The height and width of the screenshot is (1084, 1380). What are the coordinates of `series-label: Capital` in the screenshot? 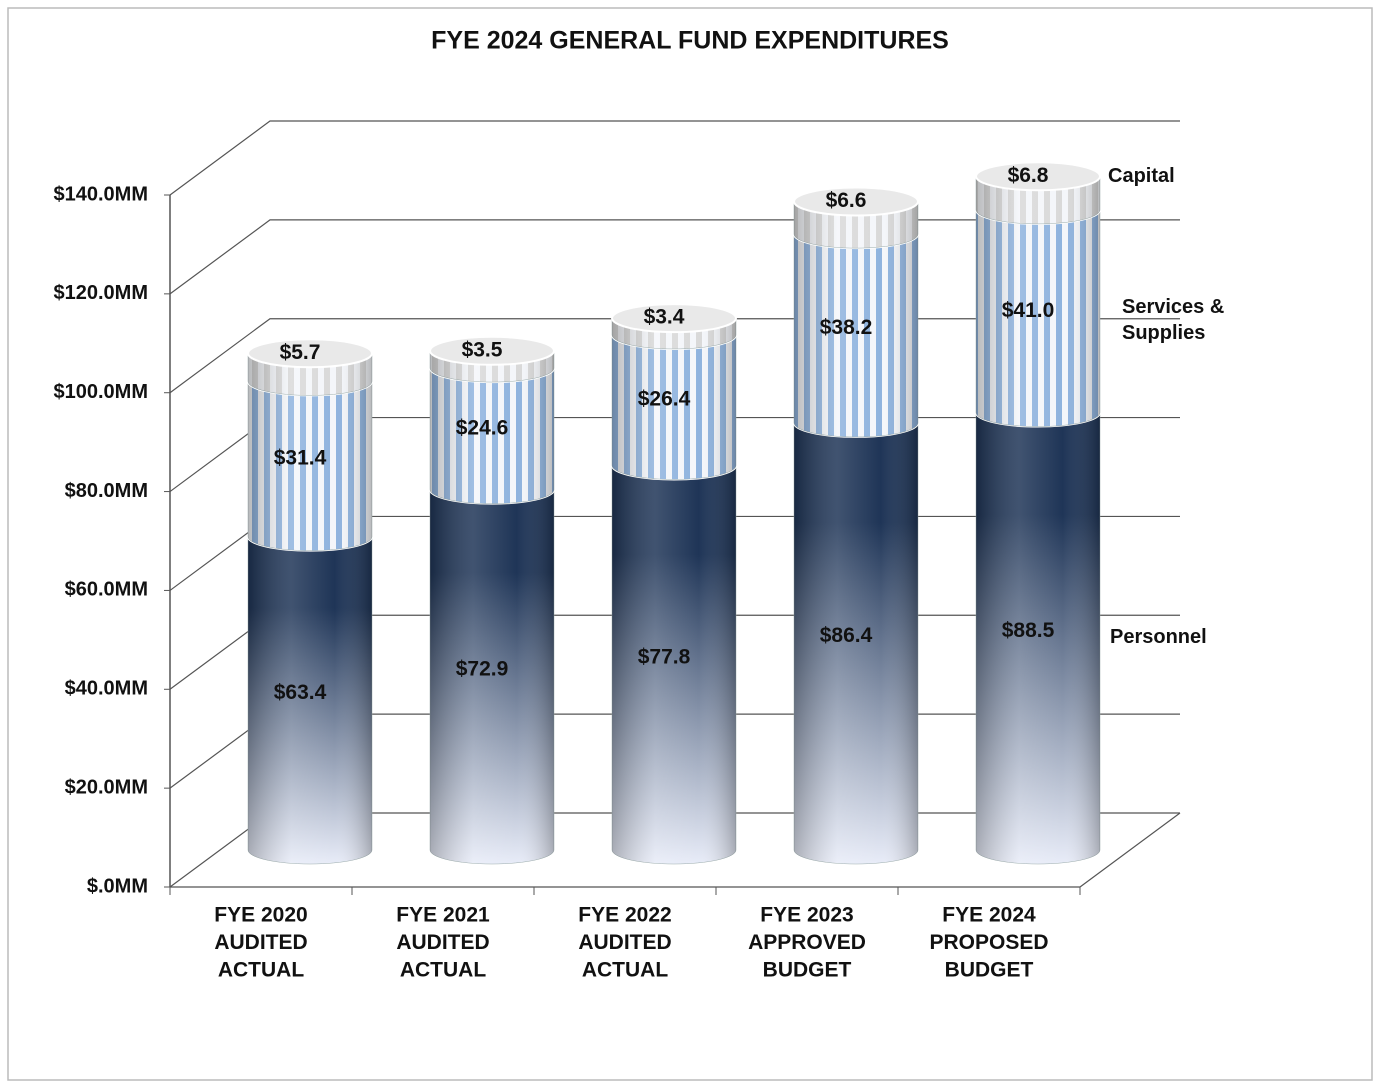 It's located at (1141, 176).